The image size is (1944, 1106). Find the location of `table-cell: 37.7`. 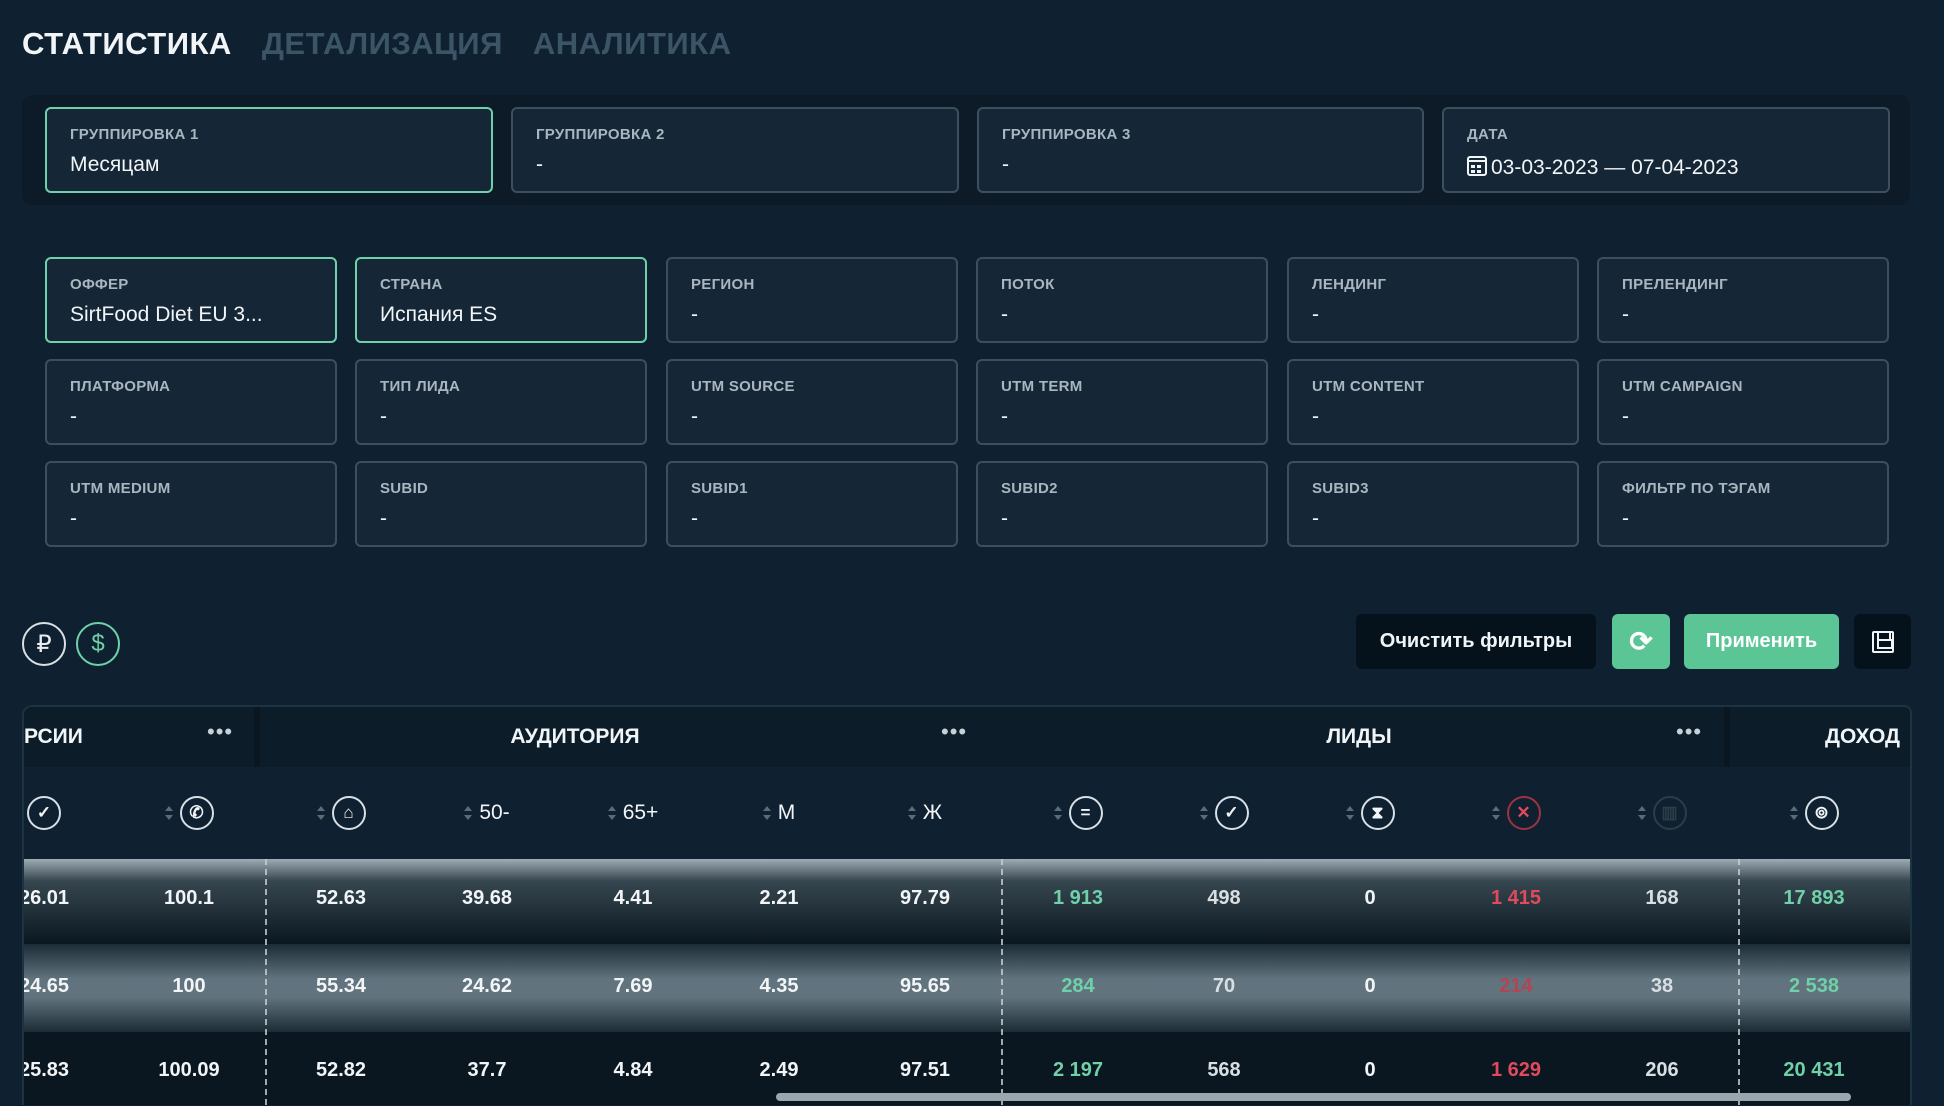

table-cell: 37.7 is located at coordinates (487, 1070).